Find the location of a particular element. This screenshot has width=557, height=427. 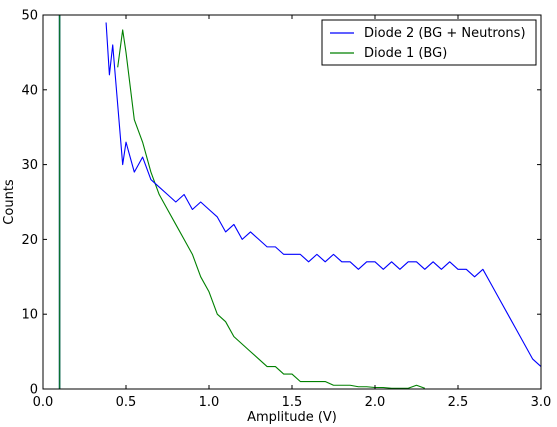

x-tick-label: 0.5 is located at coordinates (126, 402).